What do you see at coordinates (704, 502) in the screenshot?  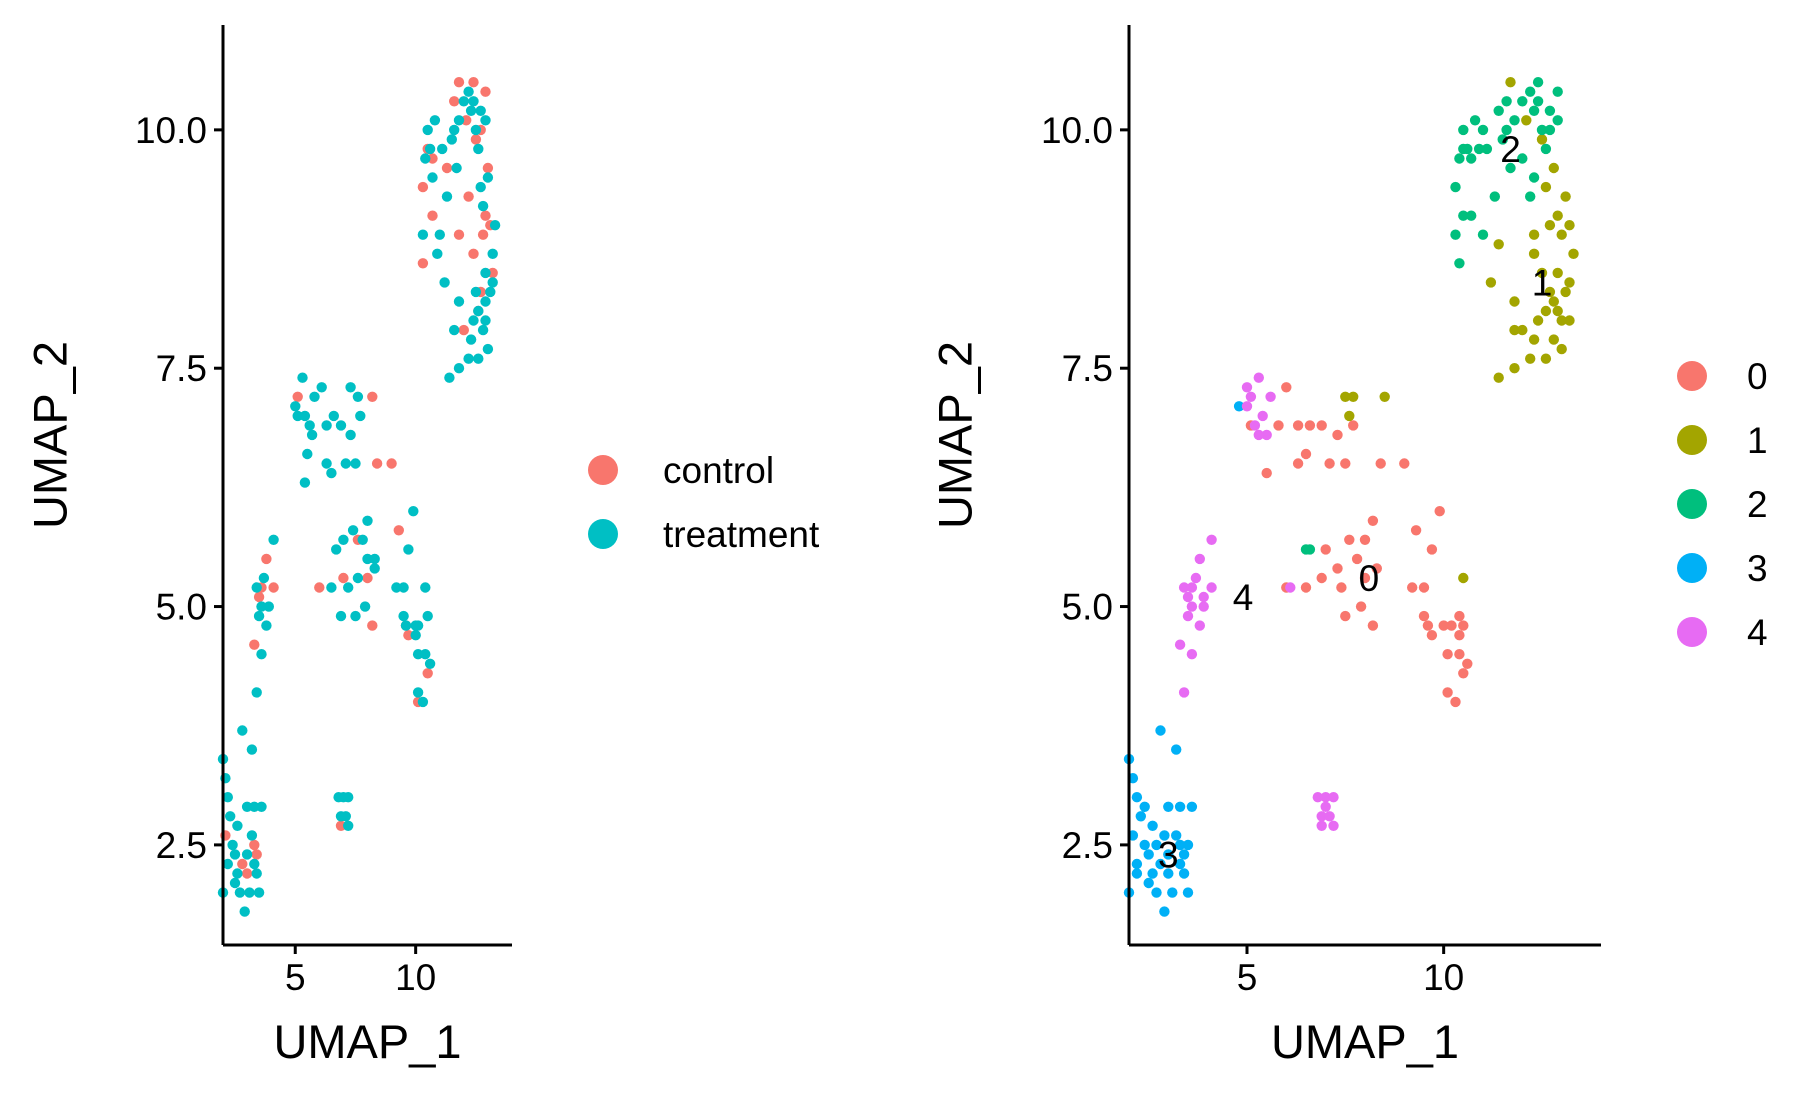 I see `legend: control treatment` at bounding box center [704, 502].